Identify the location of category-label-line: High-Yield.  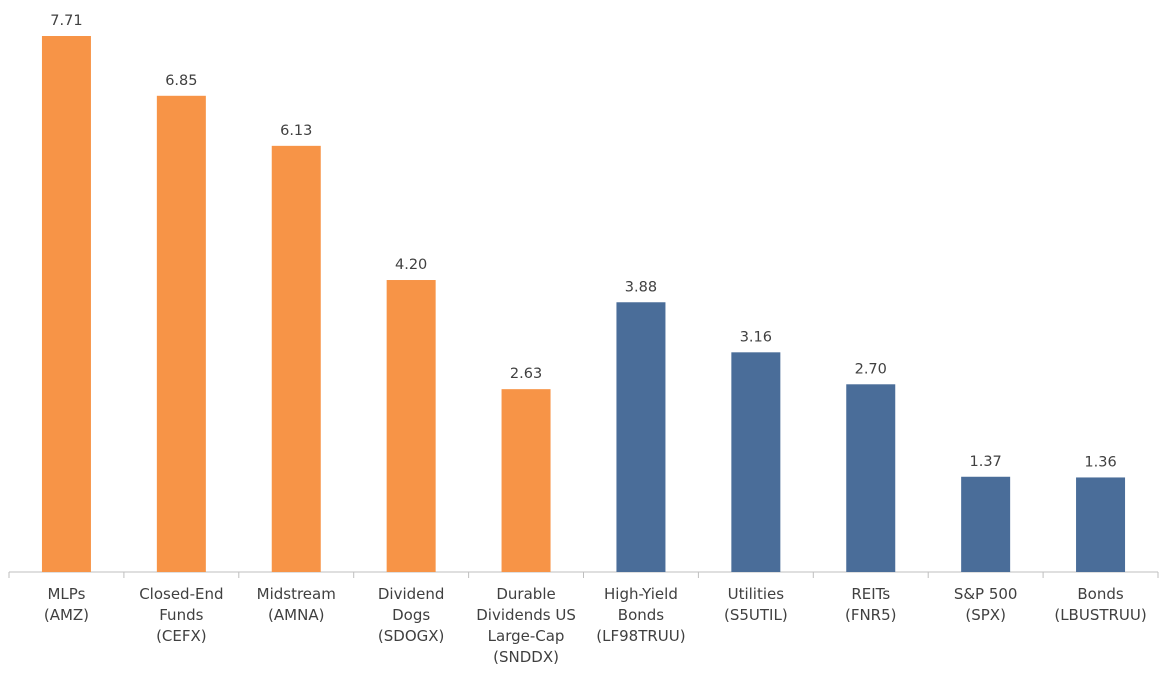
(641, 594).